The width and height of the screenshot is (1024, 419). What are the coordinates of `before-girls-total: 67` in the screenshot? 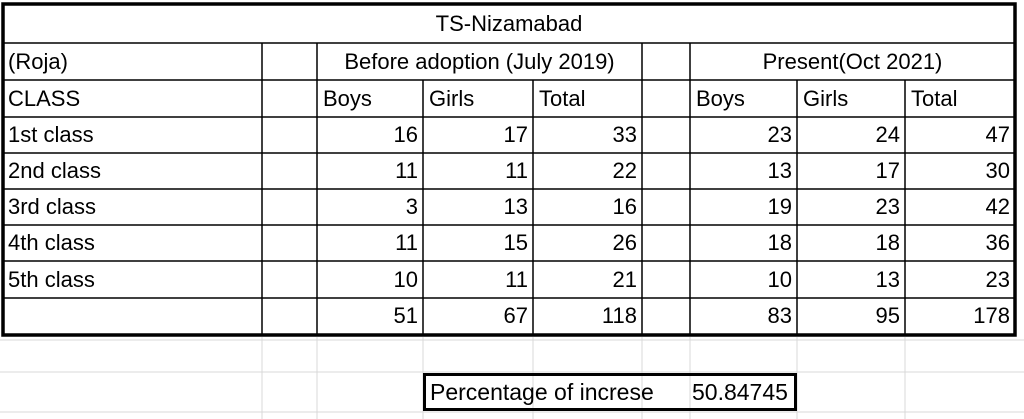 It's located at (515, 315).